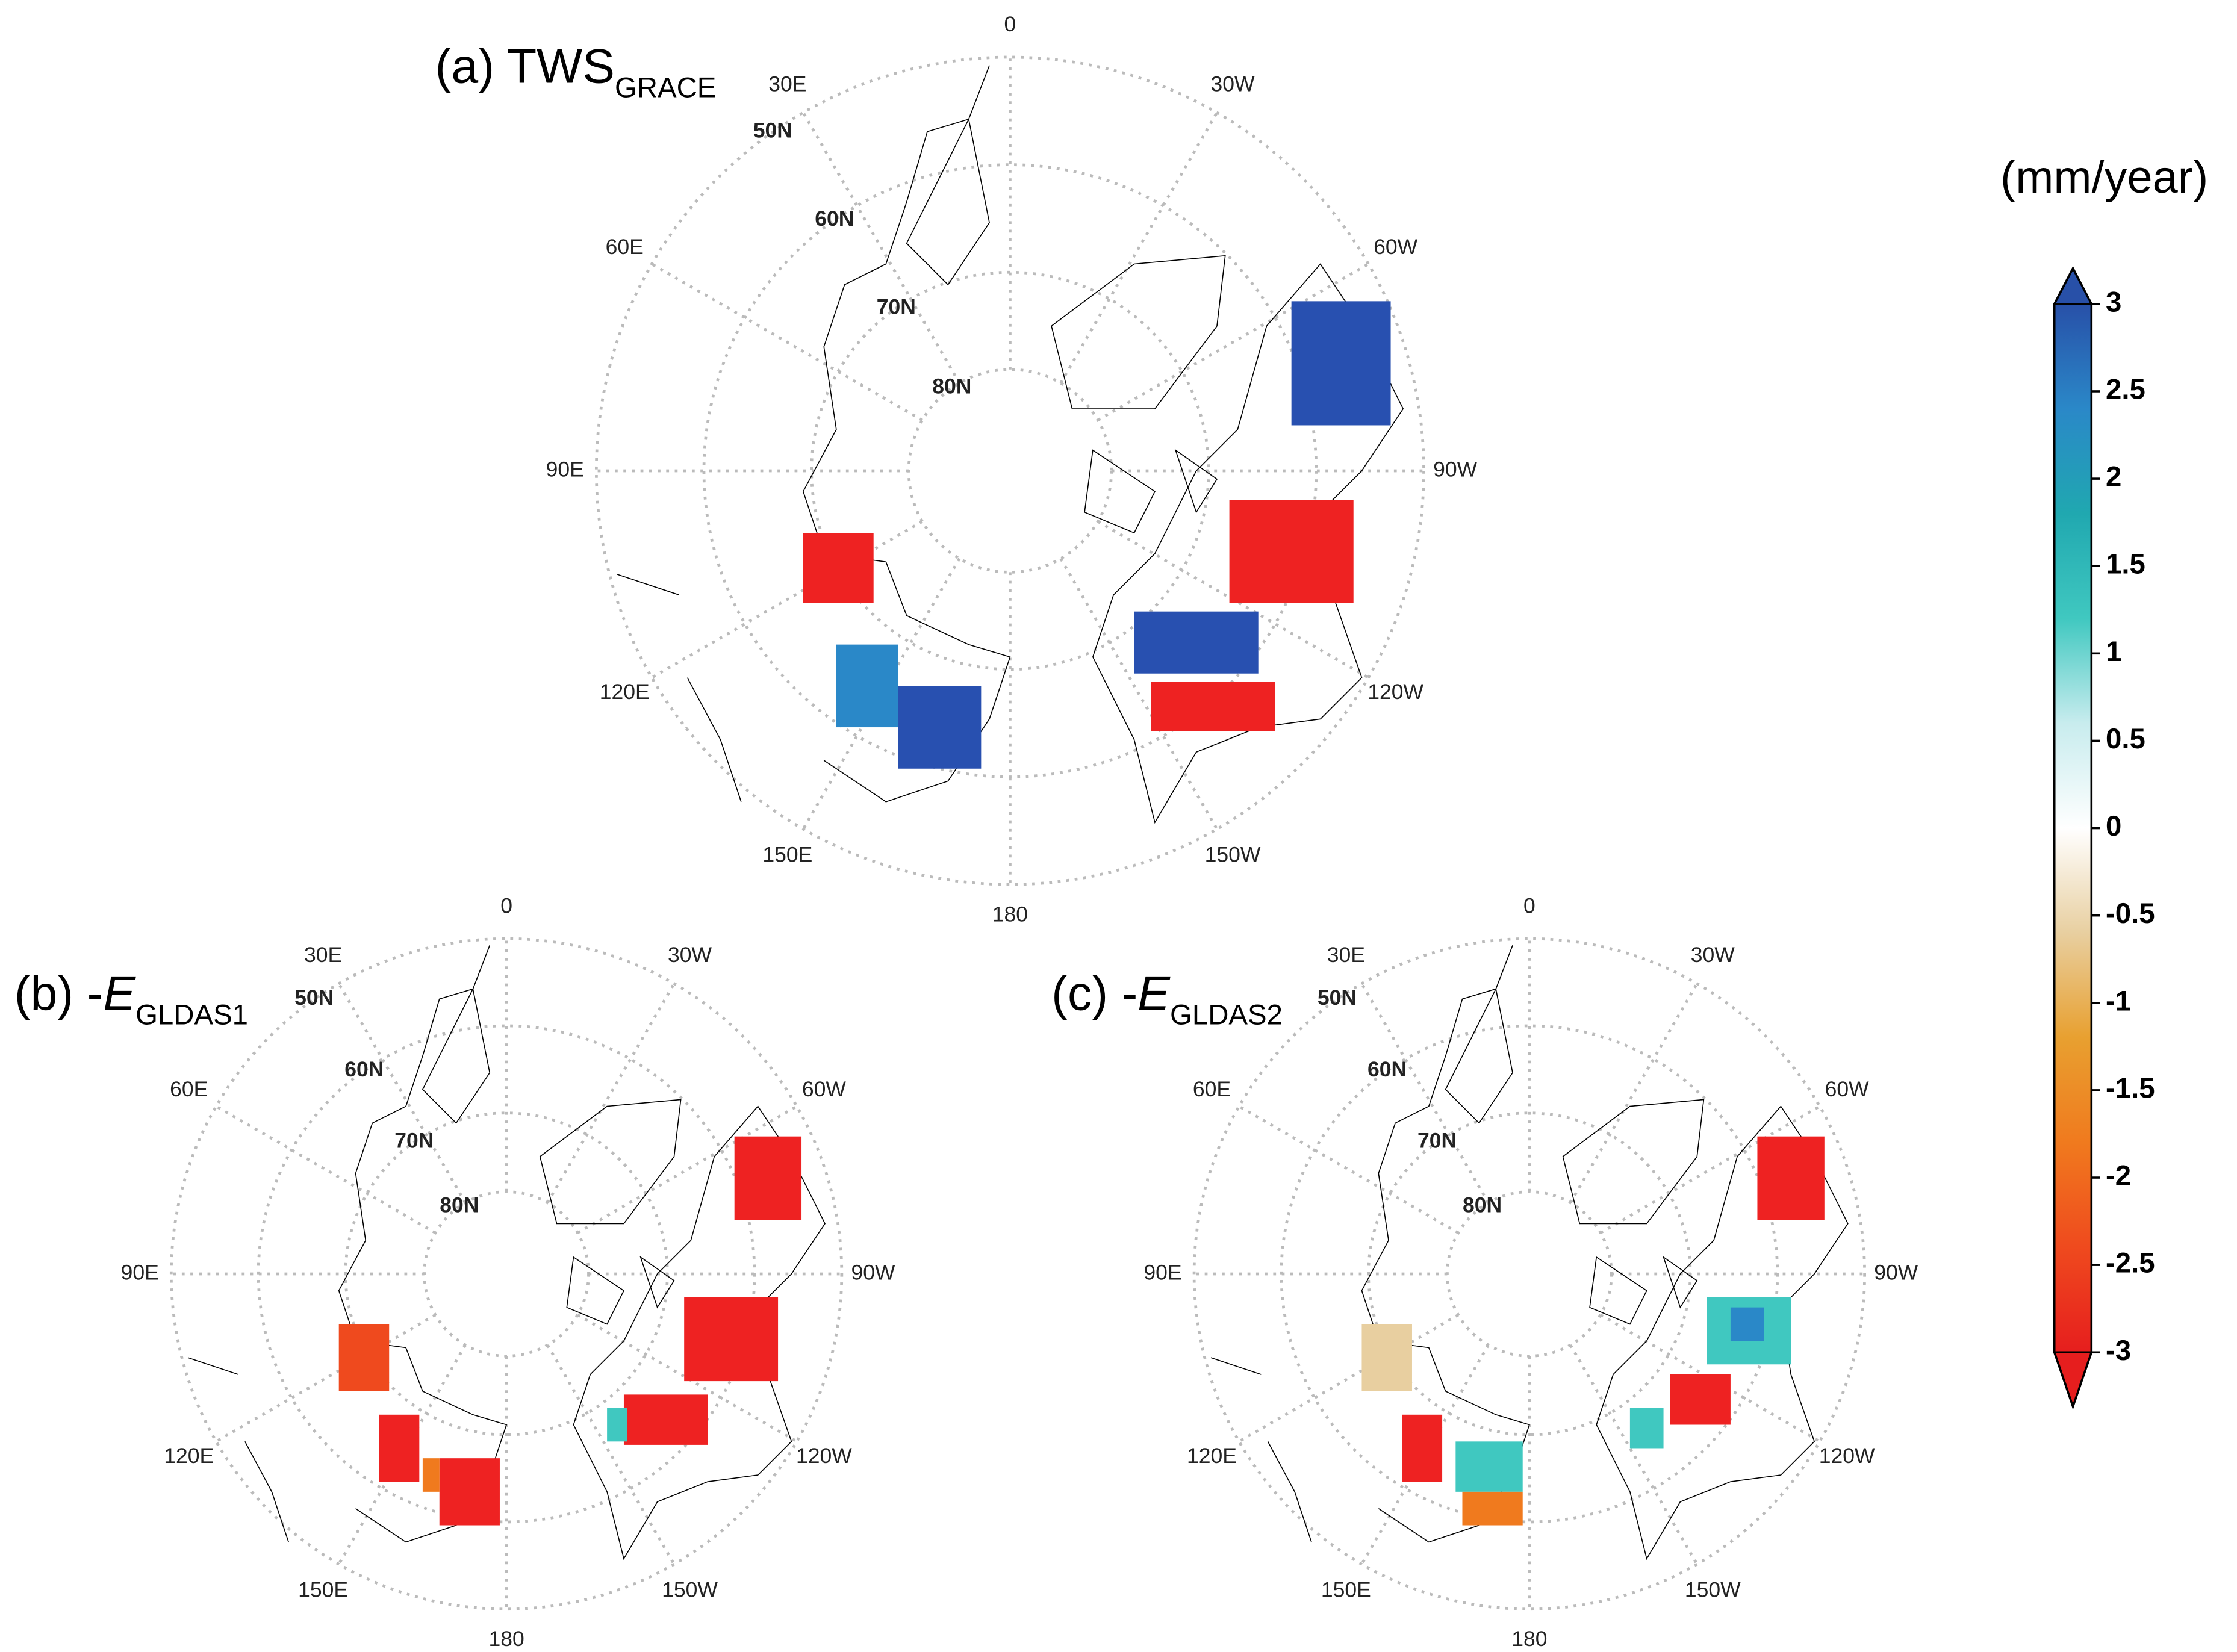 The image size is (2237, 1652). What do you see at coordinates (1094, 994) in the screenshot?
I see `title: (c) -` at bounding box center [1094, 994].